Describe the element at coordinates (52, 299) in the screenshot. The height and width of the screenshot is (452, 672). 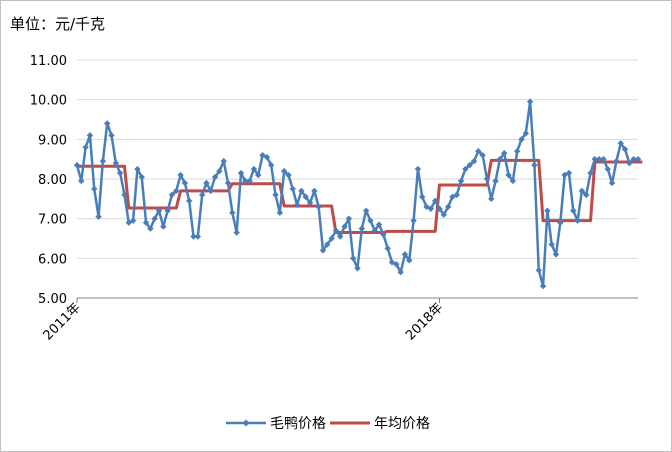
I see `y-tick-label: 5.00` at that location.